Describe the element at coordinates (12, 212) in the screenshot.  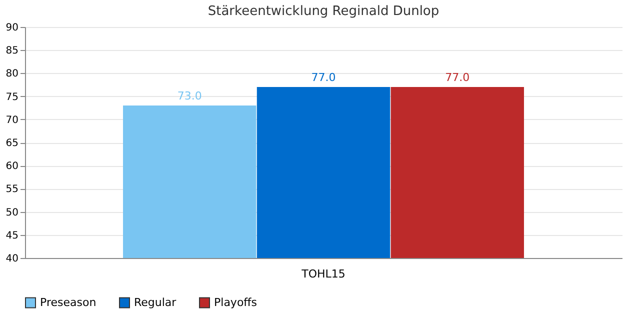
I see `y-tick-label: 50` at that location.